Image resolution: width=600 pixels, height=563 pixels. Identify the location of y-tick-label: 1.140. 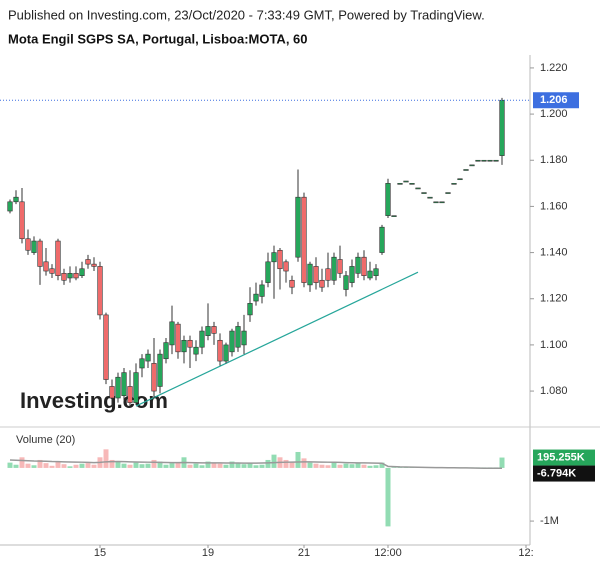
(554, 252).